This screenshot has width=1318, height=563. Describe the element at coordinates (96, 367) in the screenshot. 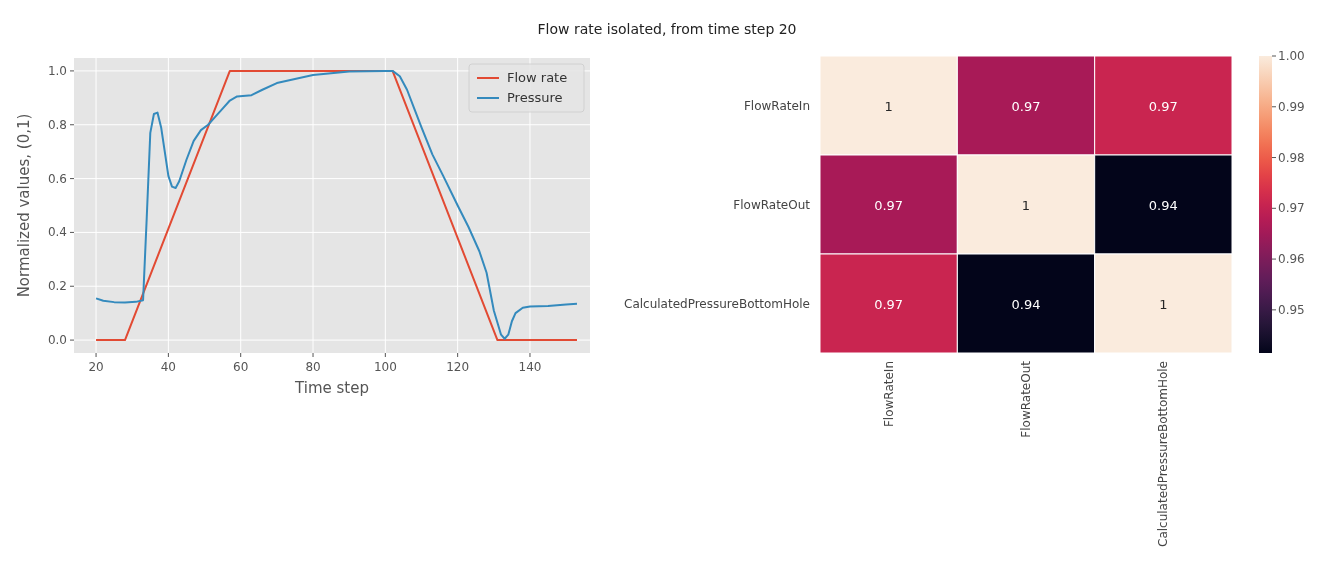

I see `x-tick-label: 20` at that location.